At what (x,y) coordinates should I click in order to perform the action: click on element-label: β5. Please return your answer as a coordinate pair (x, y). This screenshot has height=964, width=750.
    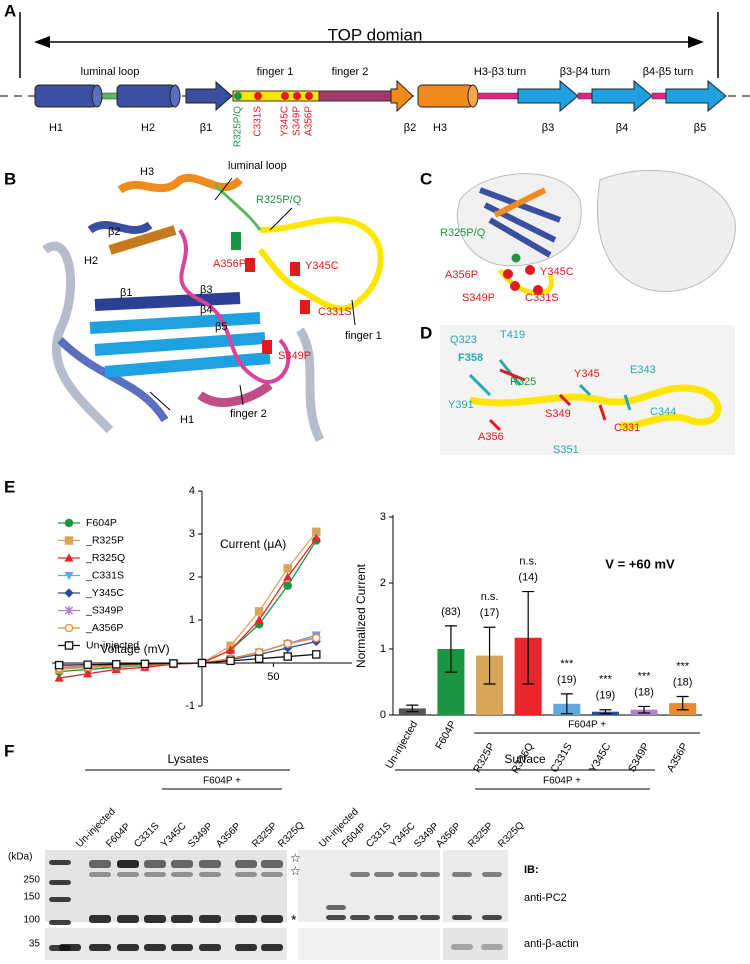
    Looking at the image, I should click on (700, 128).